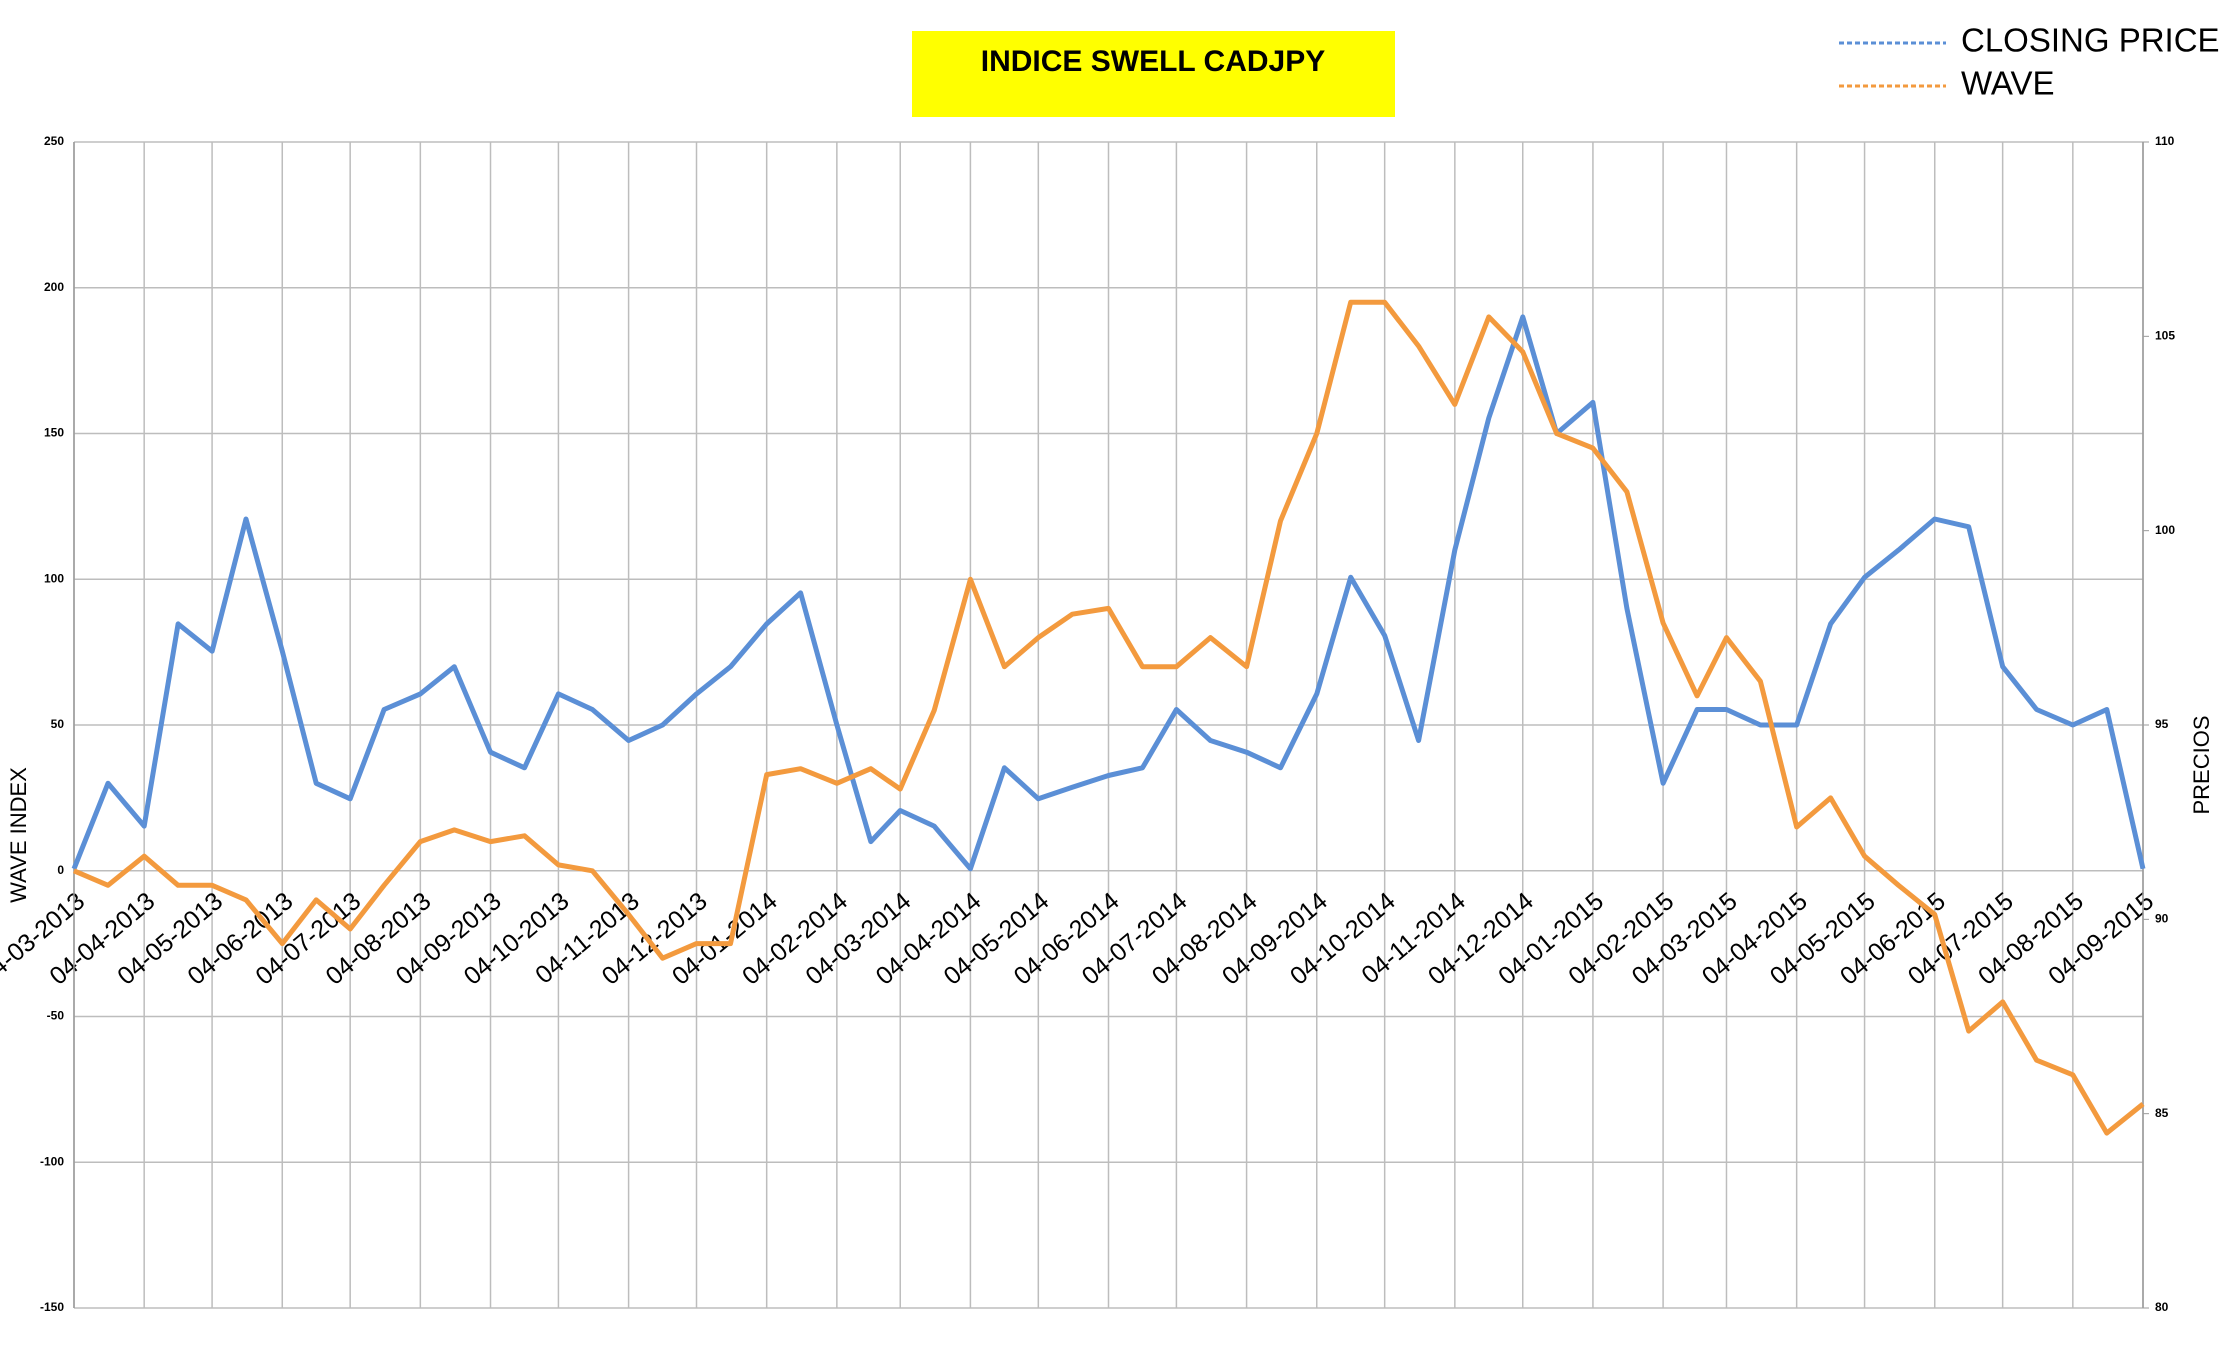  Describe the element at coordinates (54, 141) in the screenshot. I see `y-tick-label: 250` at that location.